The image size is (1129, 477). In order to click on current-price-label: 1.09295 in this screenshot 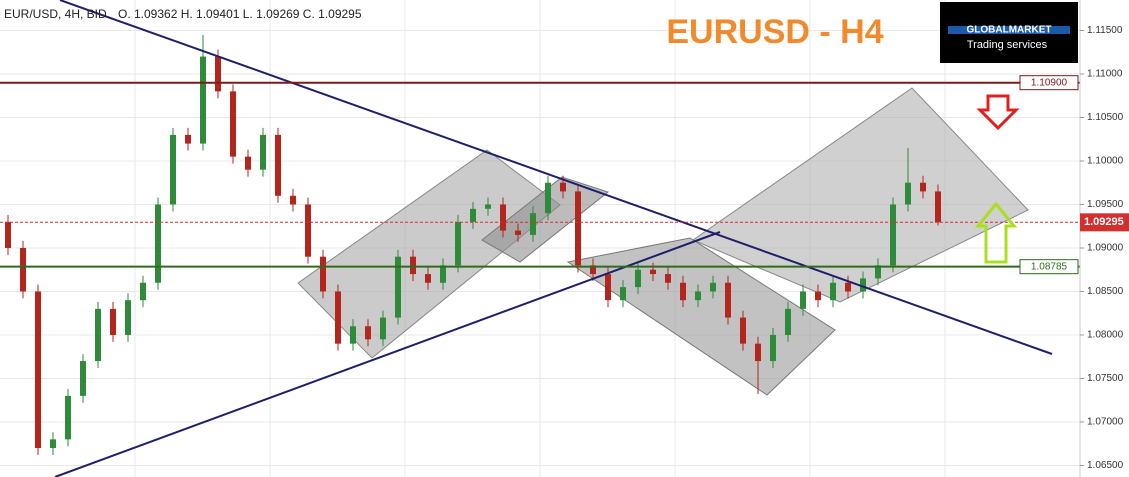, I will do `click(1104, 222)`.